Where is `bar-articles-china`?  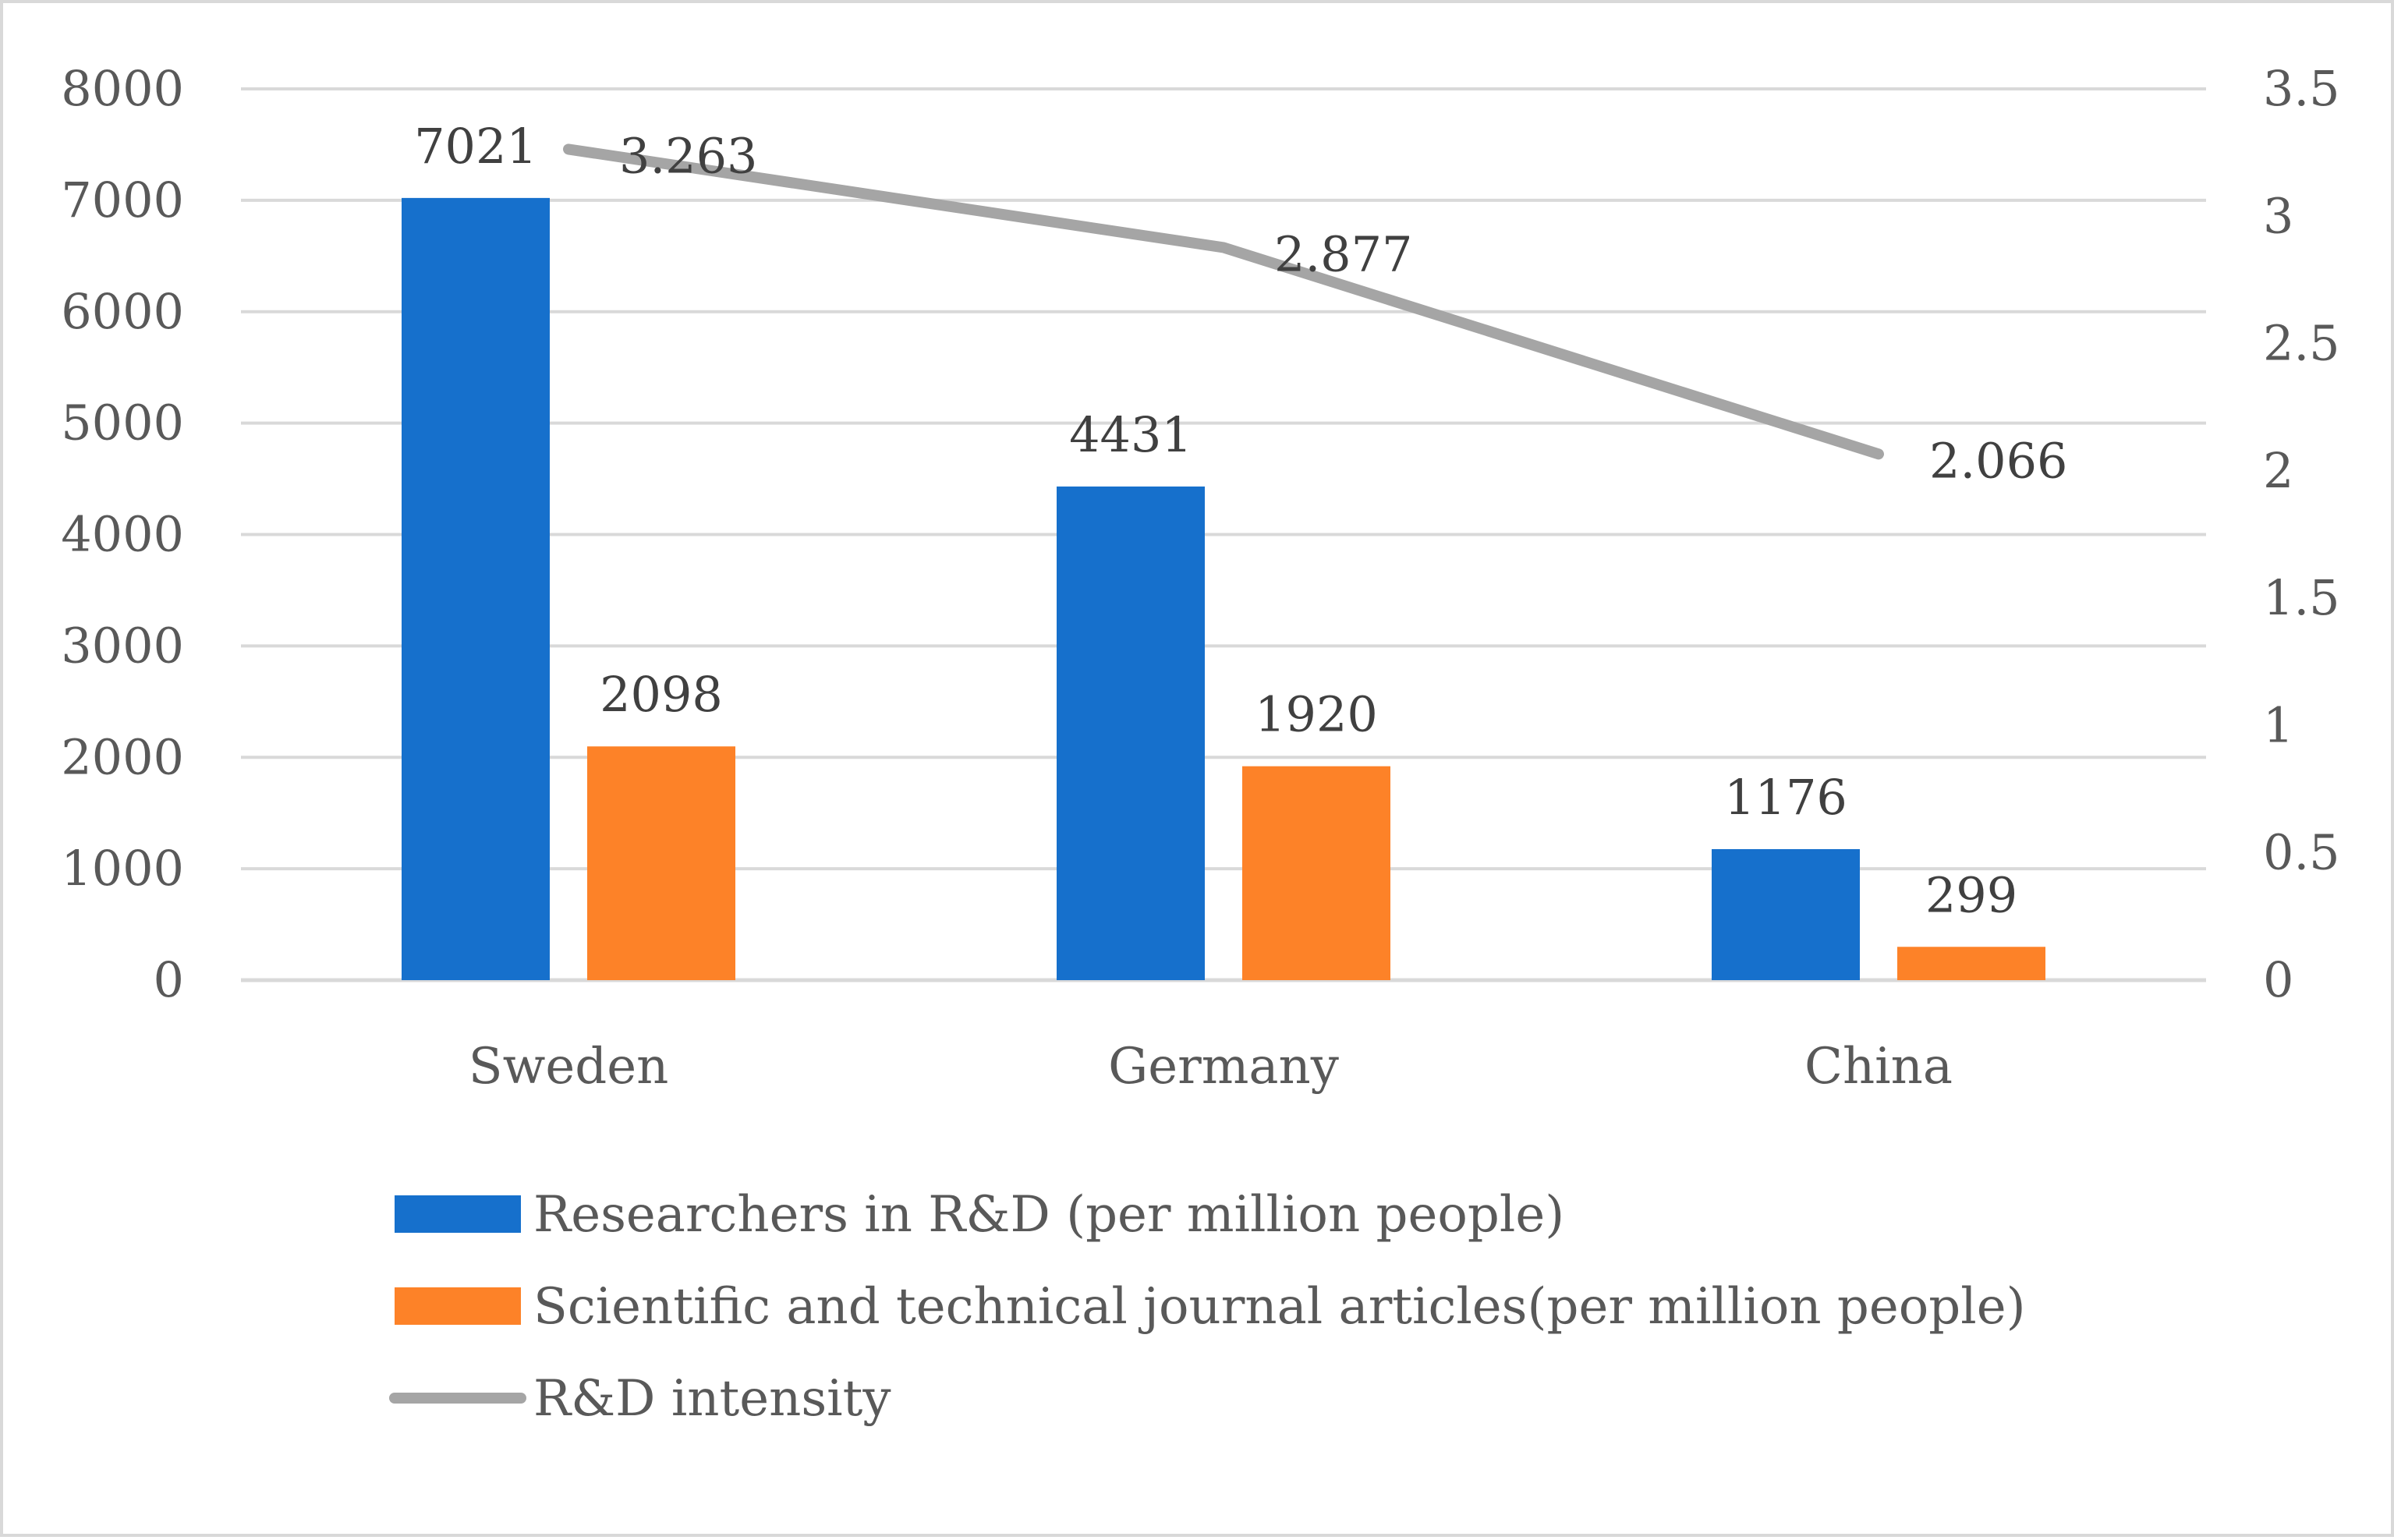
bar-articles-china is located at coordinates (1971, 964).